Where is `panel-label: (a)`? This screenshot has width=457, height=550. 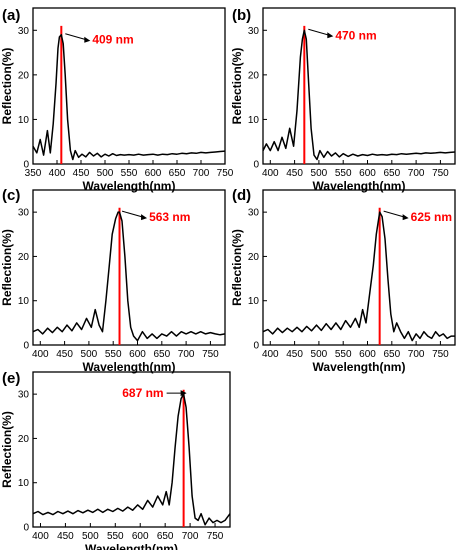 panel-label: (a) is located at coordinates (11, 15).